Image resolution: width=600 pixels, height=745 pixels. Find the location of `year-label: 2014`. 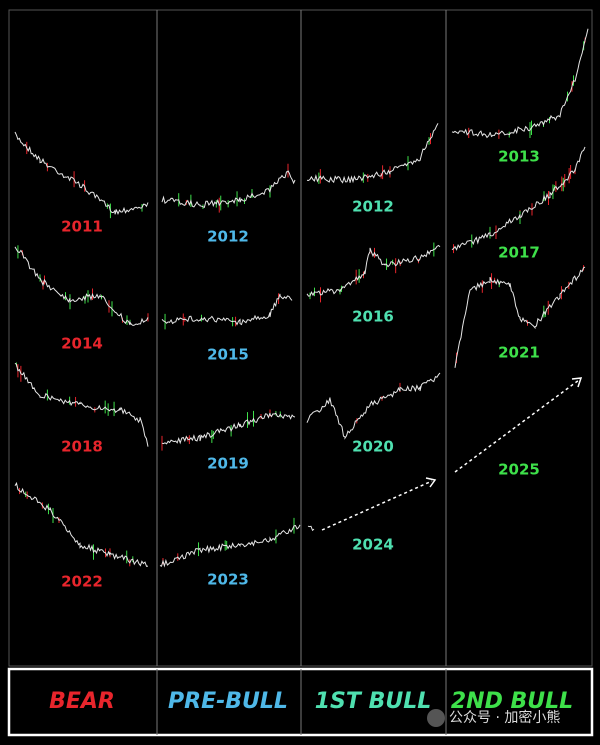

year-label: 2014 is located at coordinates (82, 344).